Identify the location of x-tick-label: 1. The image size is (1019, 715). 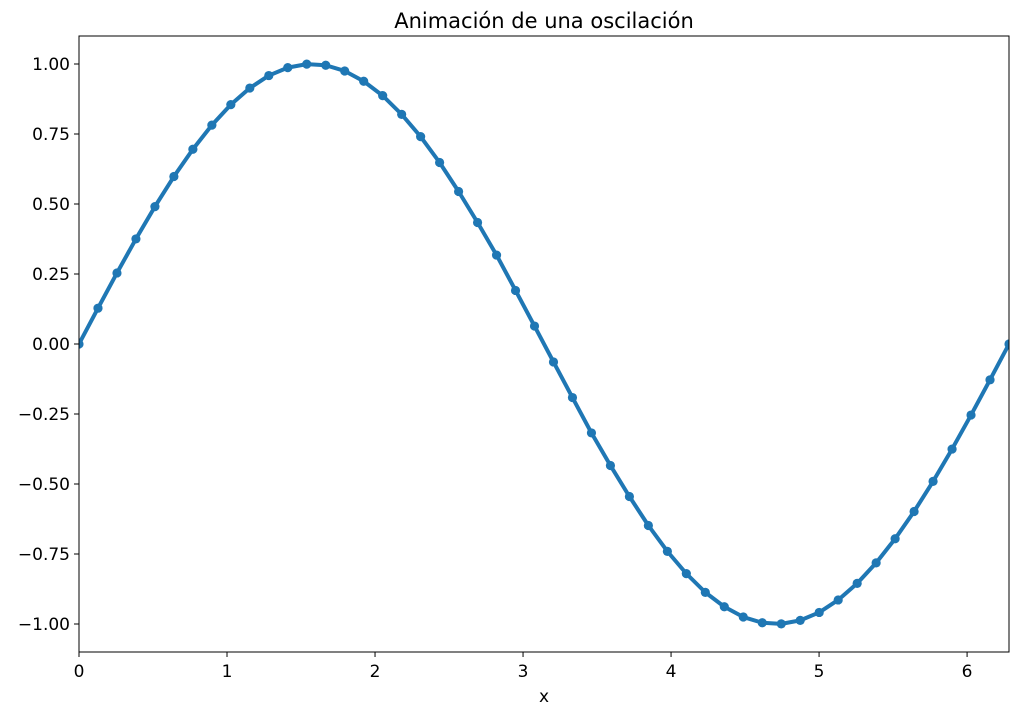
(227, 672).